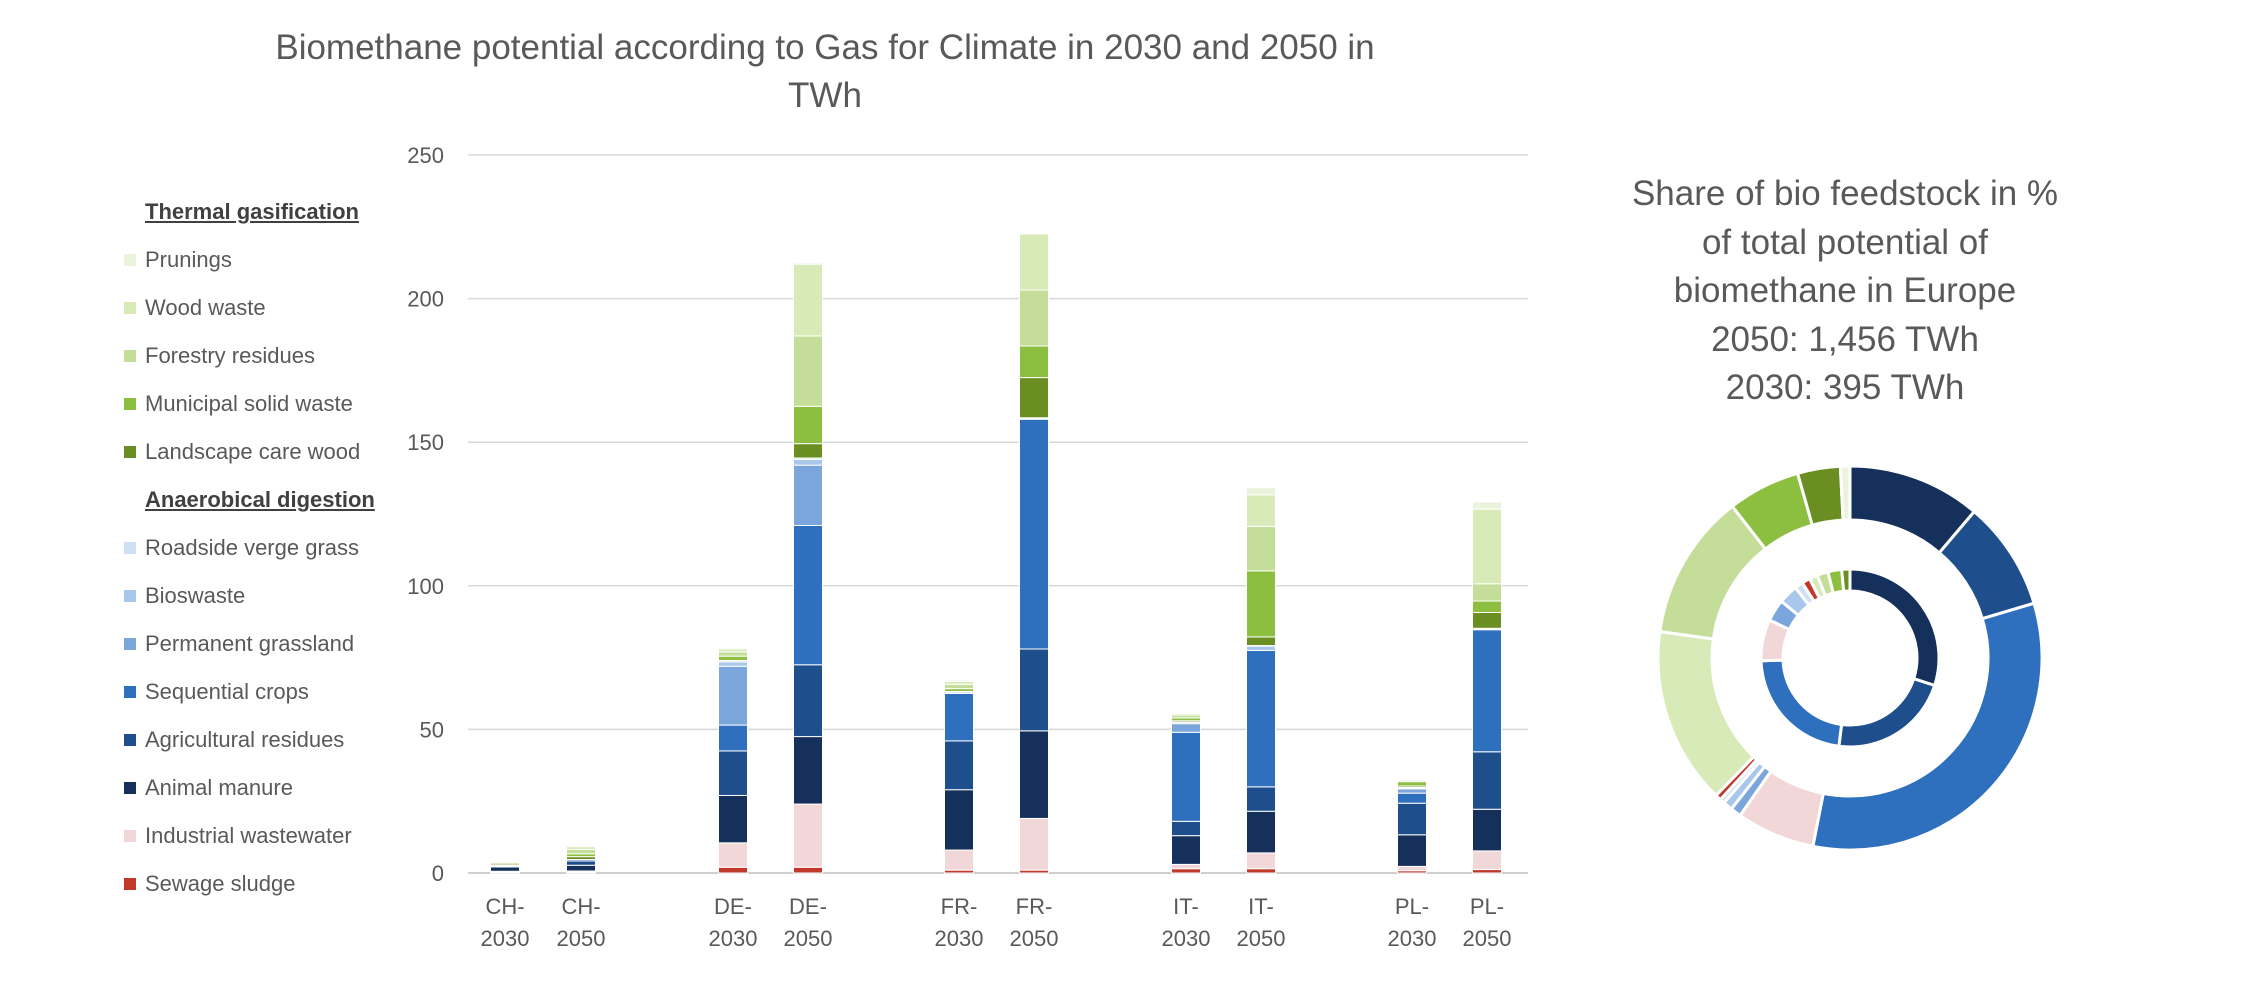 The height and width of the screenshot is (1004, 2246). Describe the element at coordinates (1845, 493) in the screenshot. I see `donut-slice-prunings` at that location.